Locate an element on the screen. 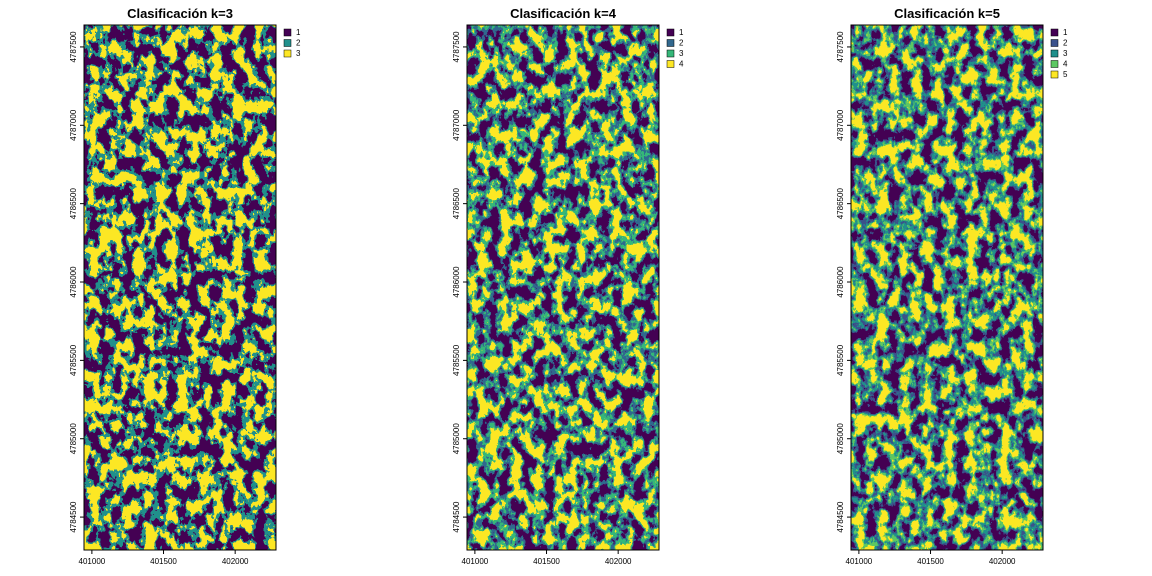 This screenshot has height=576, width=1152. legend-label: 5 is located at coordinates (1065, 74).